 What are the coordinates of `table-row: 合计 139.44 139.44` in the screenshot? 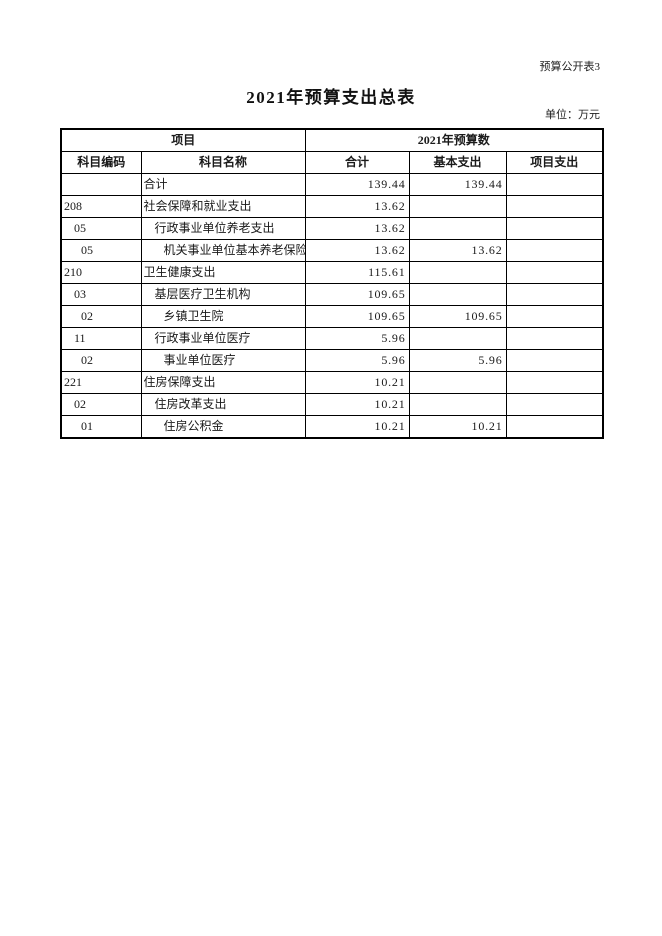 It's located at (332, 184).